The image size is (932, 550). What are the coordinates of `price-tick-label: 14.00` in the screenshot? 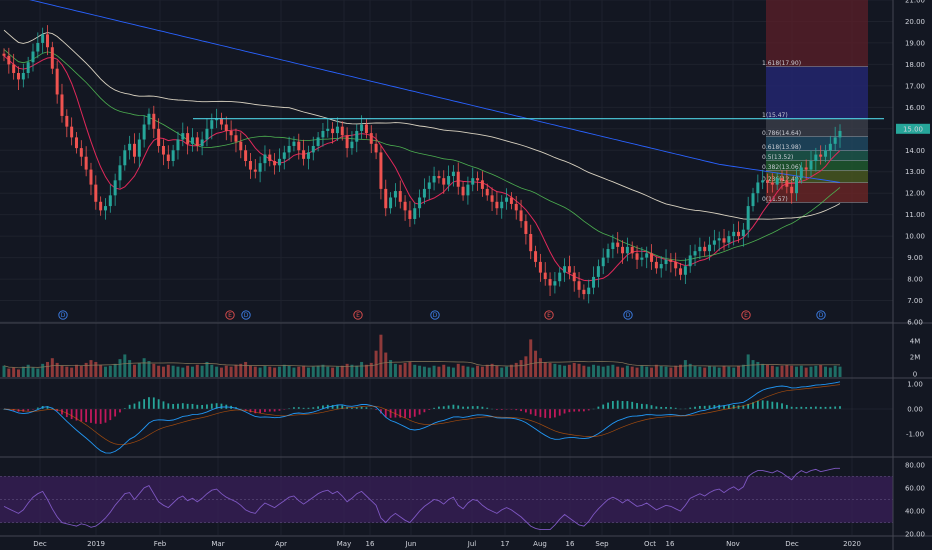 It's located at (915, 151).